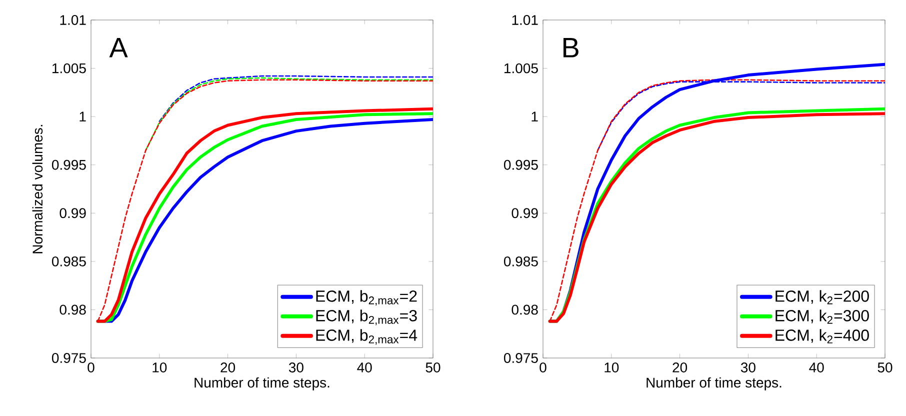  I want to click on legend-label: ECM, k$_{2}$=200, so click(822, 297).